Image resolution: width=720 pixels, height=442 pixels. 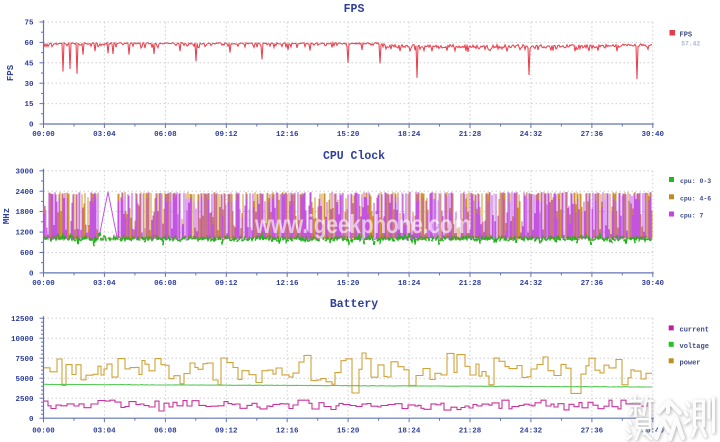 I want to click on svg-text: MHz, so click(x=7, y=216).